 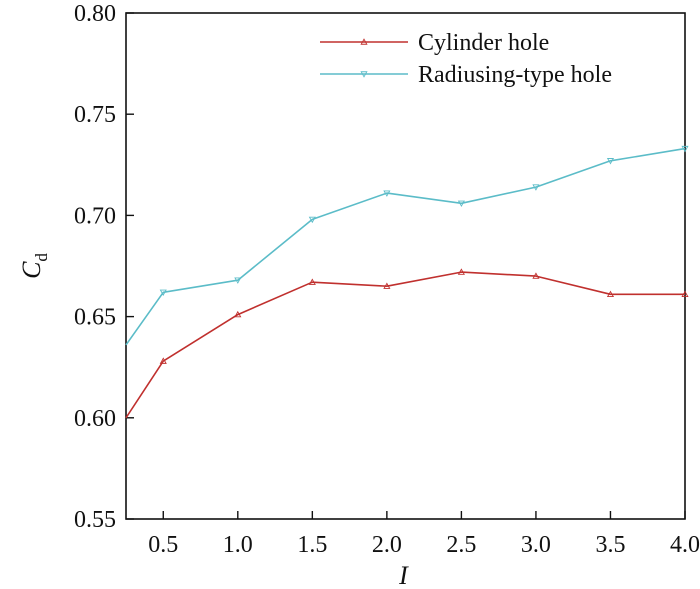 What do you see at coordinates (95, 419) in the screenshot?
I see `y-tick-label: 0.60` at bounding box center [95, 419].